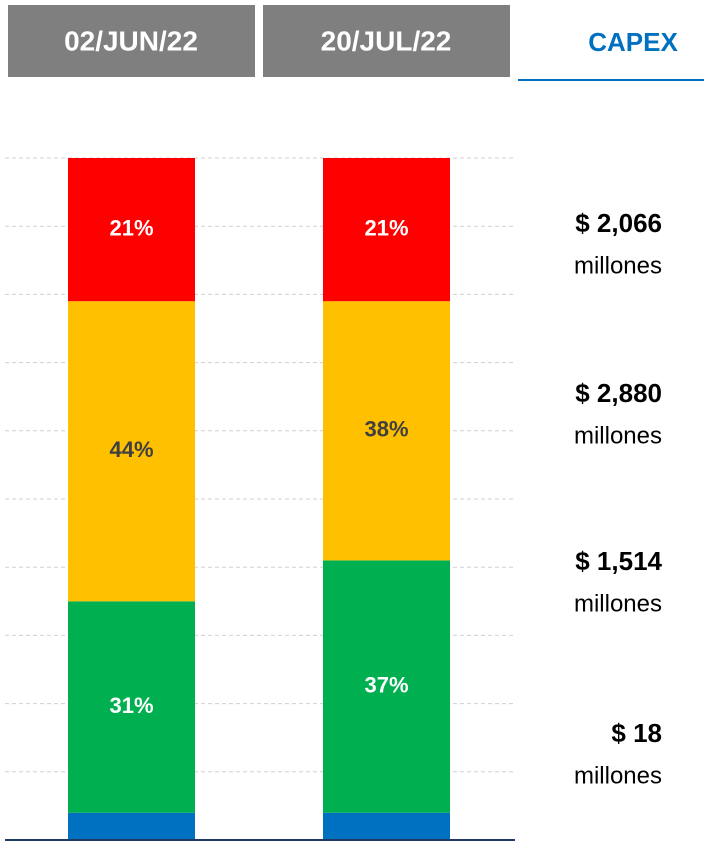 The width and height of the screenshot is (704, 842). Describe the element at coordinates (636, 733) in the screenshot. I see `legend-amount: $ 18` at that location.